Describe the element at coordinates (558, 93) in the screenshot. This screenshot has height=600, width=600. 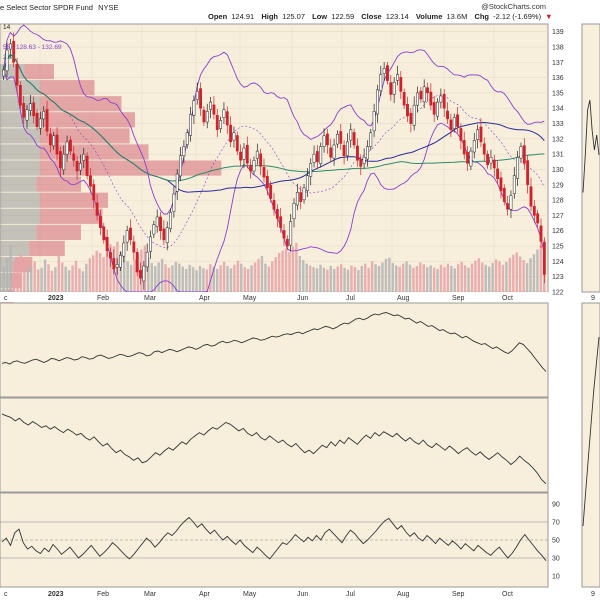
I see `price-tick-label: 135` at that location.